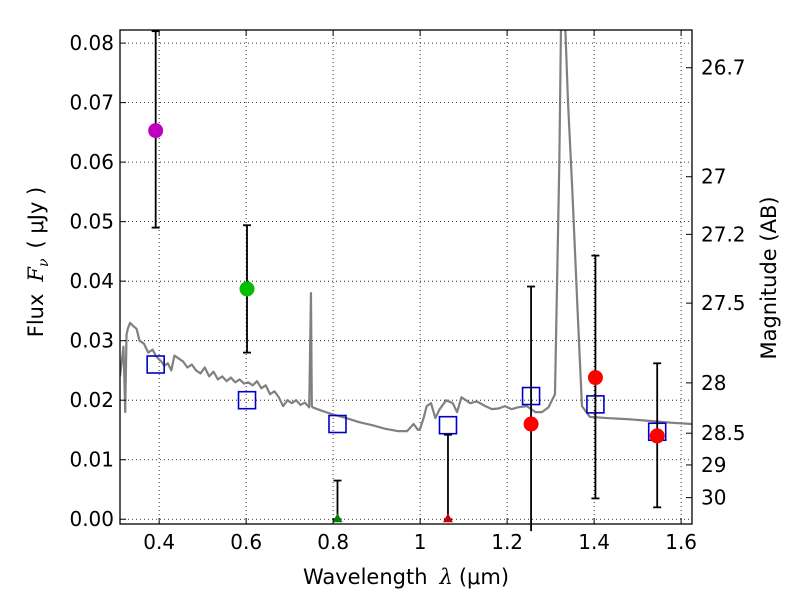 The width and height of the screenshot is (800, 605). What do you see at coordinates (91, 460) in the screenshot?
I see `y-tick-label: 0.01` at bounding box center [91, 460].